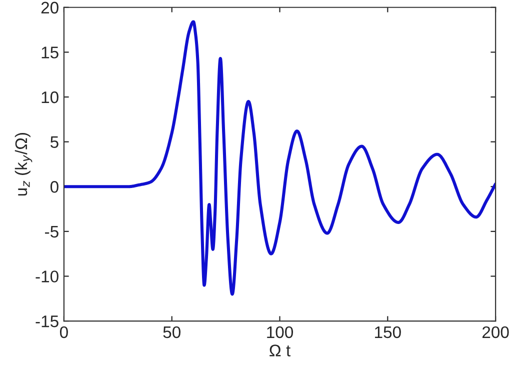  What do you see at coordinates (280, 332) in the screenshot?
I see `x-tick-label: 100` at bounding box center [280, 332].